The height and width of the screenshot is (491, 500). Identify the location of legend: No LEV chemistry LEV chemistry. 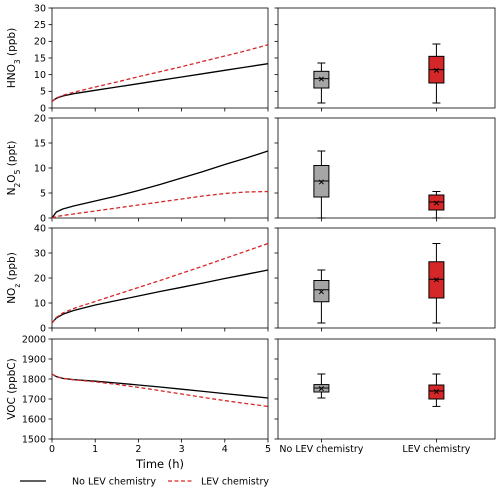
(144, 482).